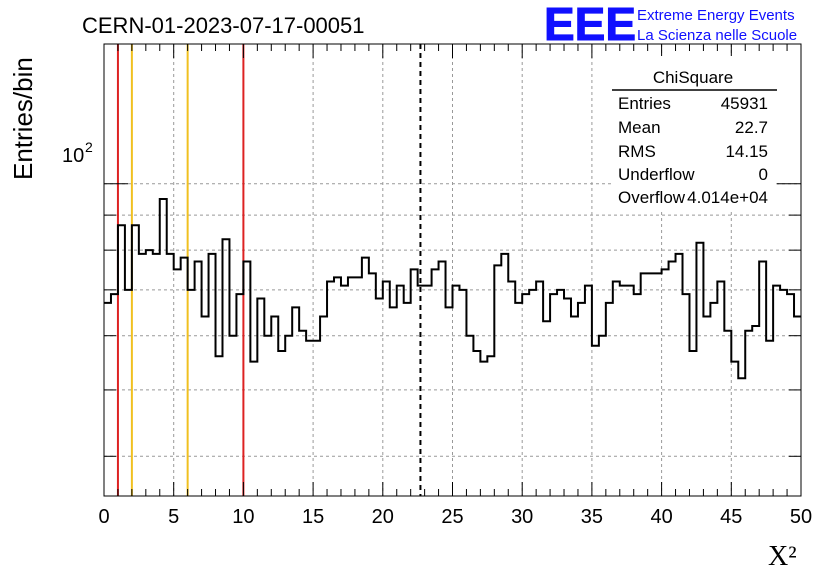  I want to click on y-tick-label-100: 10 2, so click(77, 153).